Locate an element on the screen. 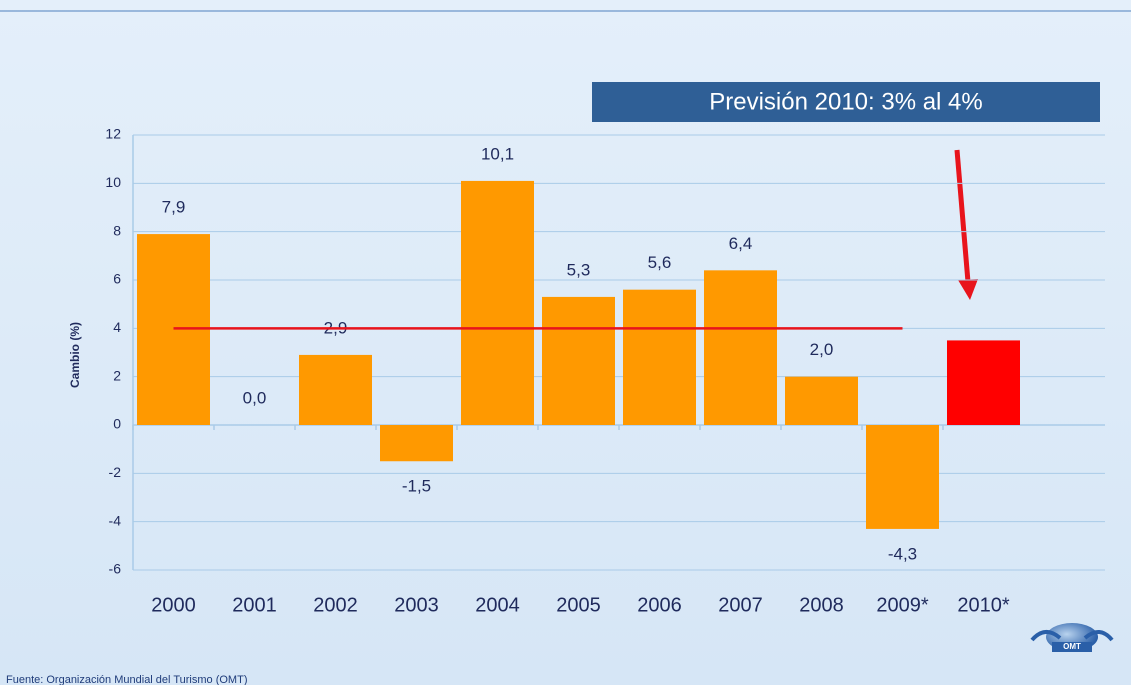 The width and height of the screenshot is (1131, 685). annotation: Previsión 2010: 3% al 4% is located at coordinates (846, 101).